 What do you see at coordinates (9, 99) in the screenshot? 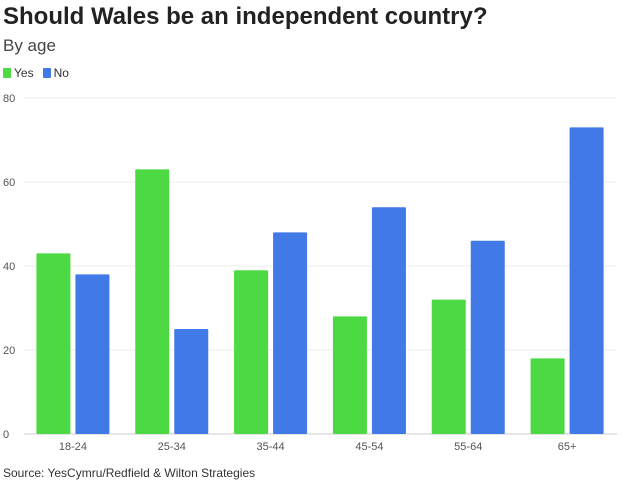
I see `y-tick-label: 80` at bounding box center [9, 99].